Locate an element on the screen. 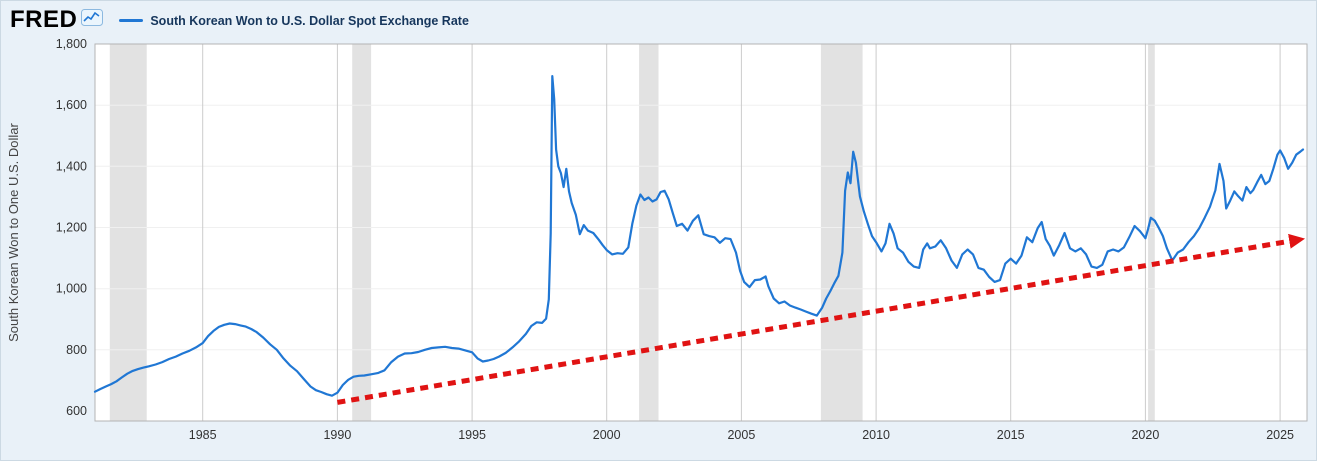 This screenshot has height=461, width=1317. legend-line-swatch is located at coordinates (131, 20).